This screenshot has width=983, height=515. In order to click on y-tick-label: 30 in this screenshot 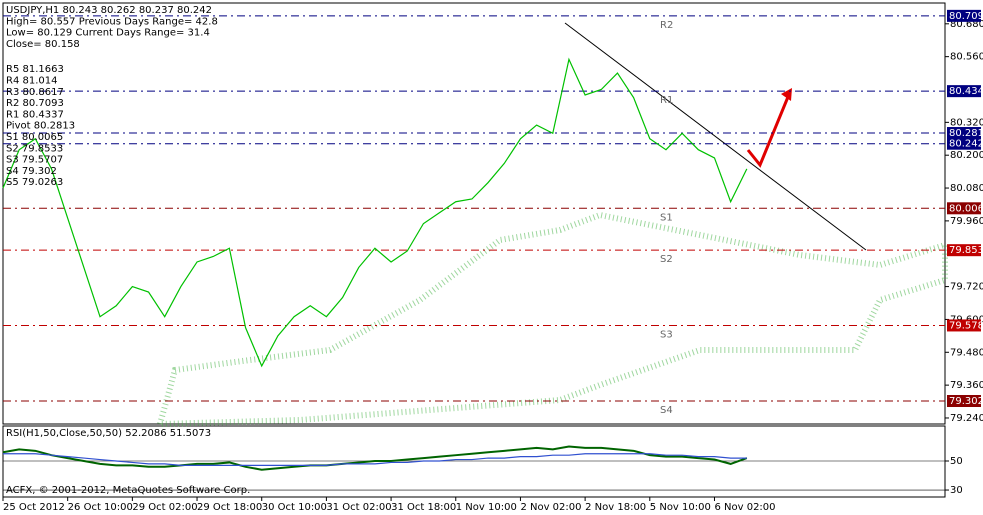, I will do `click(956, 490)`.